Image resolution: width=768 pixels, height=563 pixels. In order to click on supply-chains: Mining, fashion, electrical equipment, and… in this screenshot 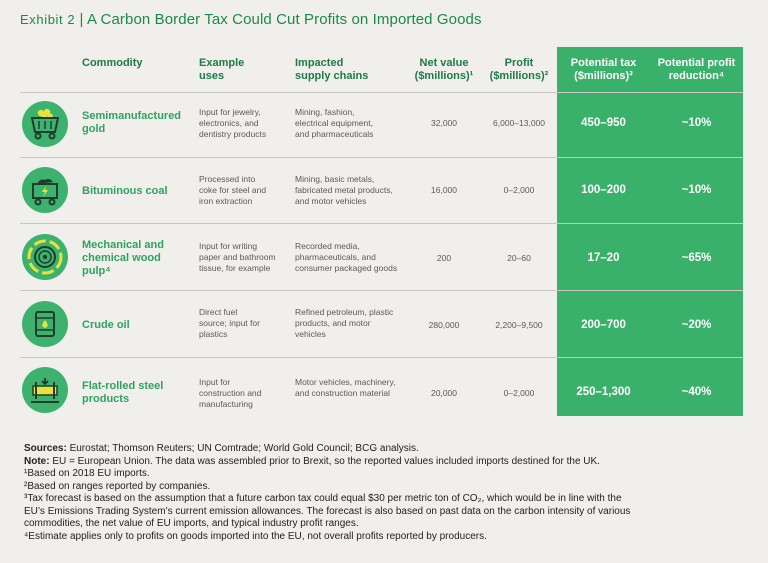, I will do `click(334, 123)`.